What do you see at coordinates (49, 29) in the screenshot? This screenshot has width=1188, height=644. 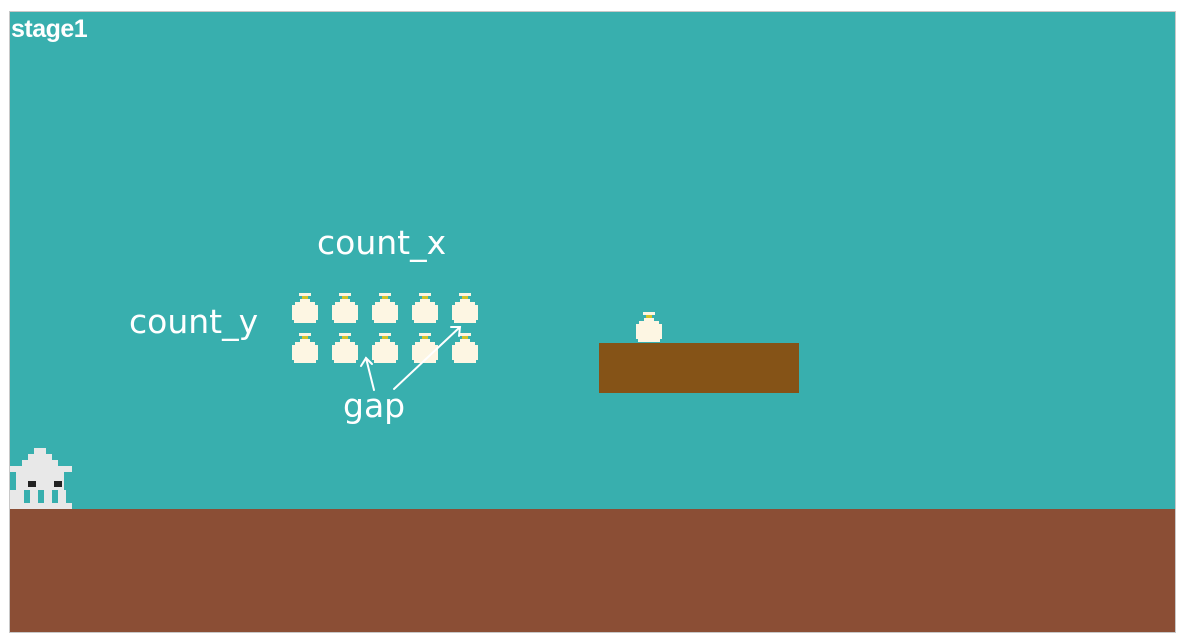 I see `stage-title: stage1` at bounding box center [49, 29].